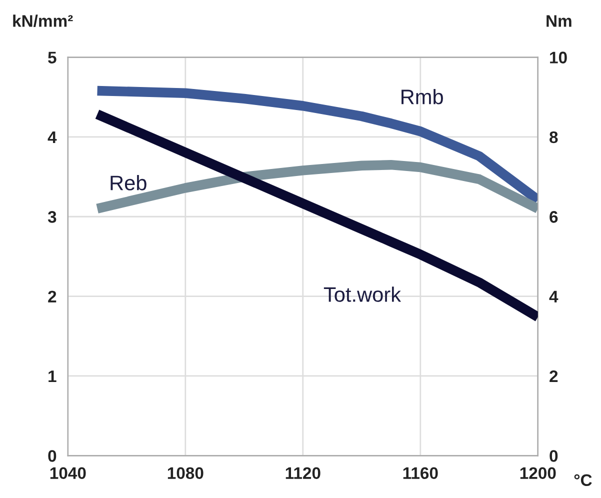  I want to click on y-tick-label: 3, so click(52, 217).